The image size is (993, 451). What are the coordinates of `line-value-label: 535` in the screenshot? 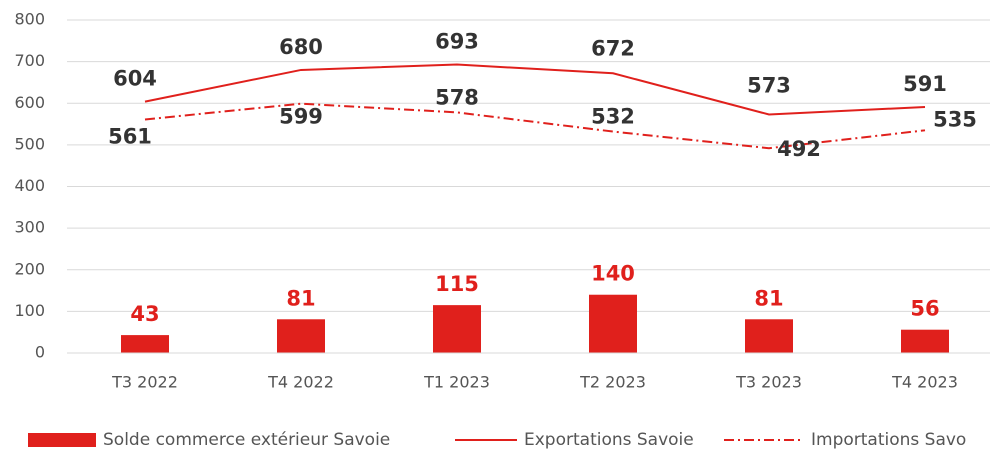 It's located at (955, 119).